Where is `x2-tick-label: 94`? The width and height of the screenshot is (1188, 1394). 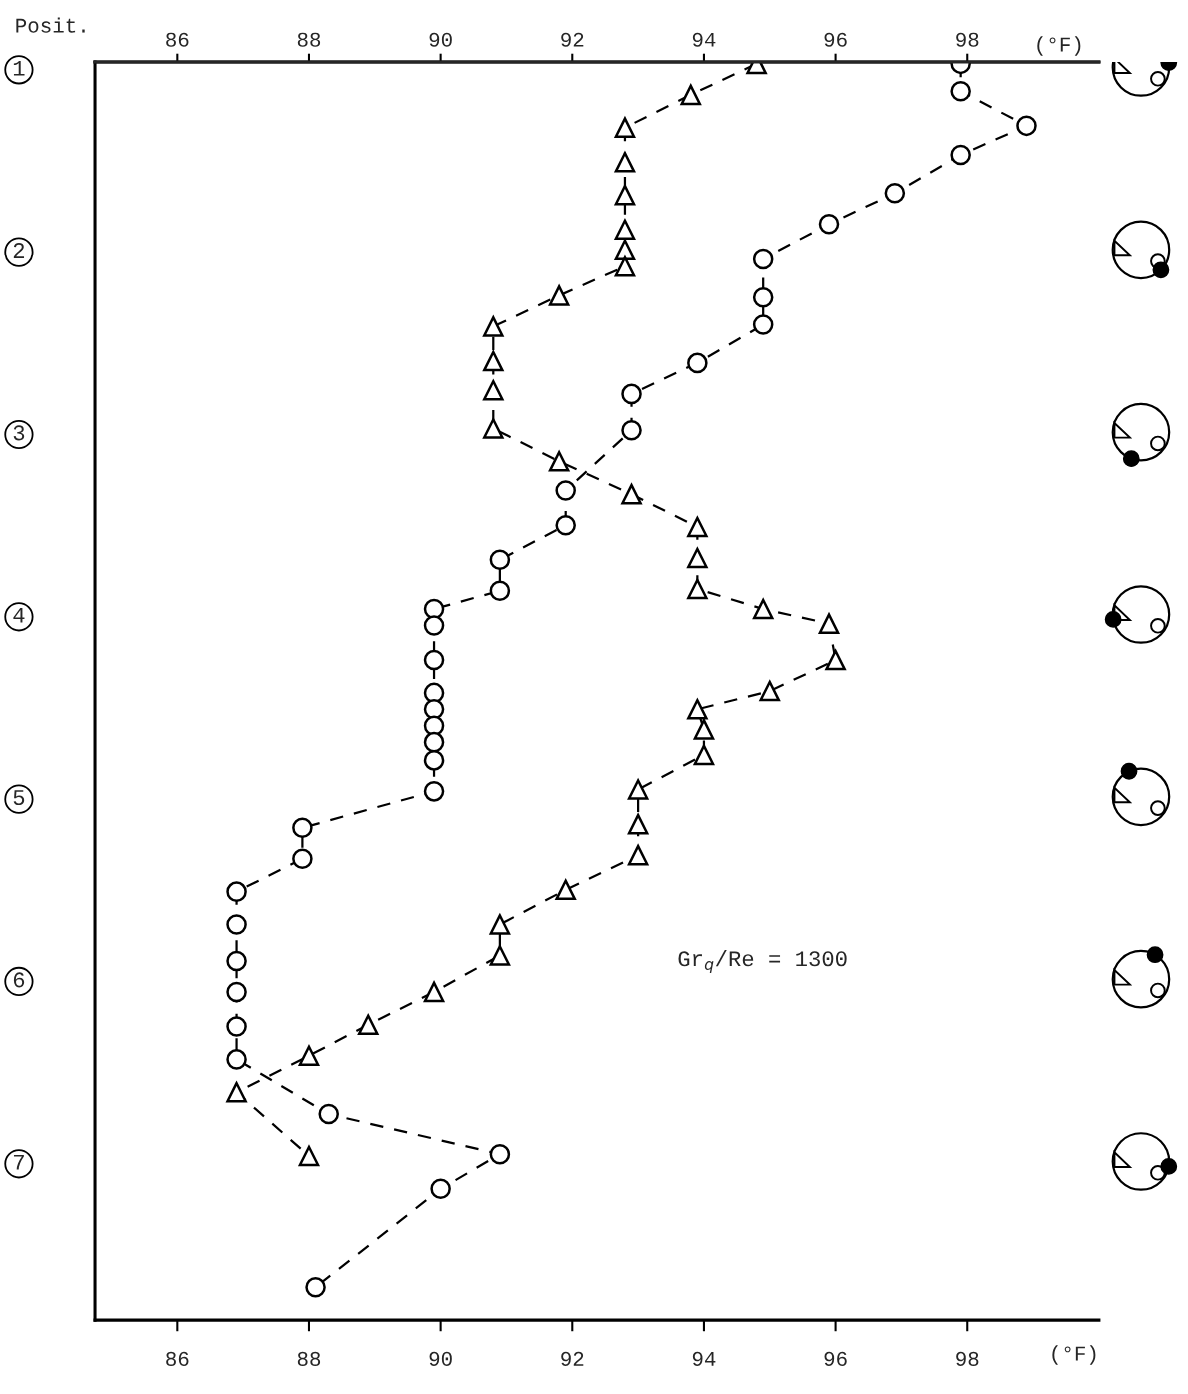 x2-tick-label: 94 is located at coordinates (704, 1358).